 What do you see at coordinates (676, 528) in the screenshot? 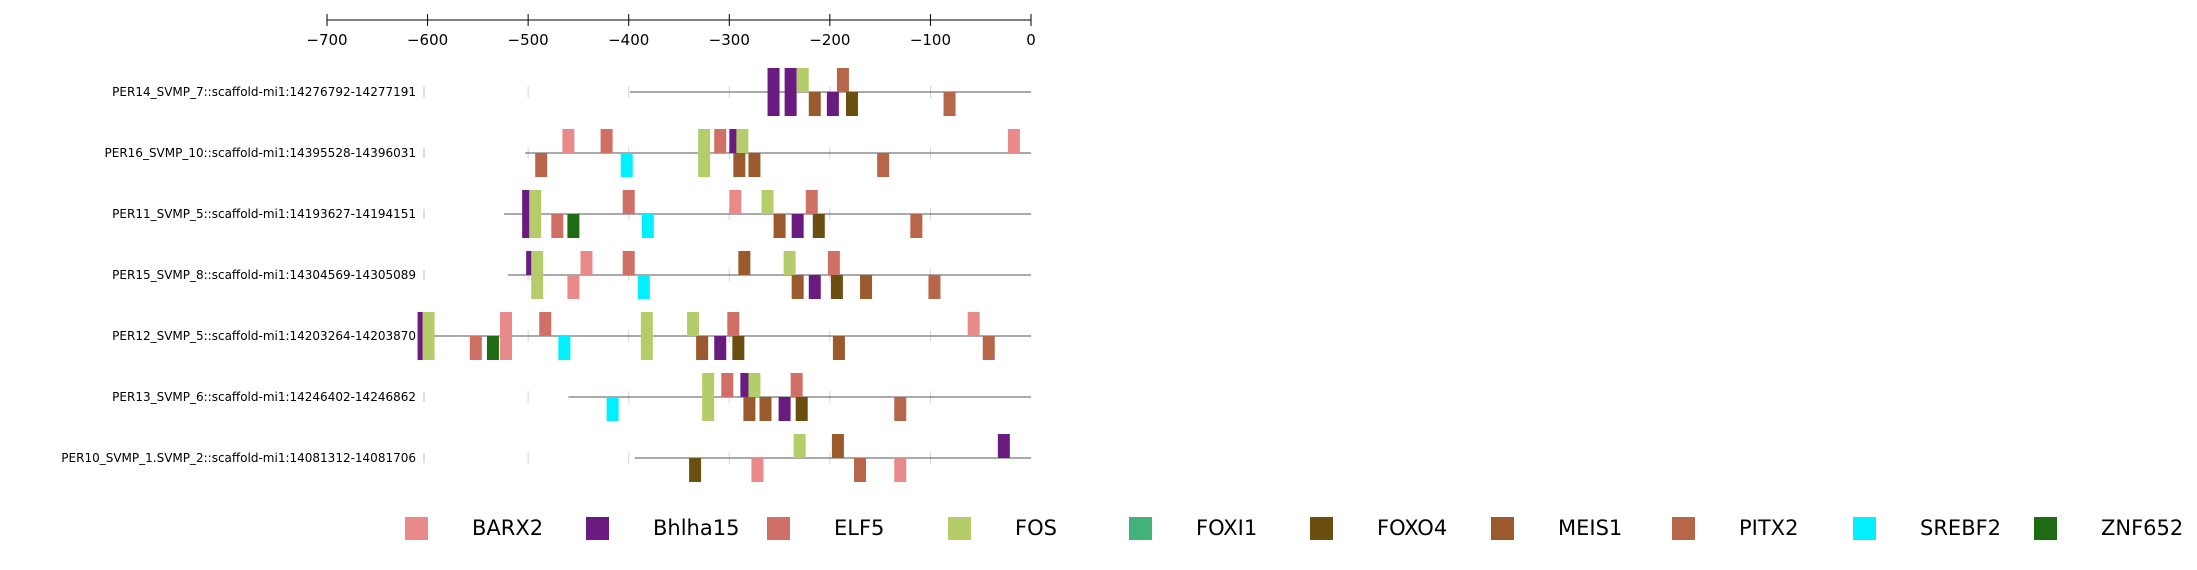
I see `legend-item-bhlha15: Bhlha15` at bounding box center [676, 528].